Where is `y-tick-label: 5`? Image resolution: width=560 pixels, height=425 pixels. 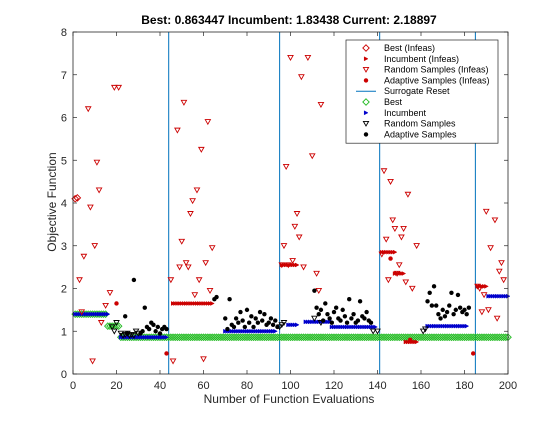 y-tick-label: 5 is located at coordinates (64, 161).